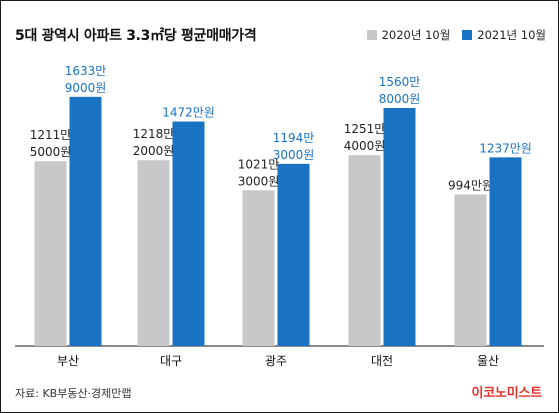  I want to click on legend: 2020년 10월 2021년 10월, so click(453, 35).